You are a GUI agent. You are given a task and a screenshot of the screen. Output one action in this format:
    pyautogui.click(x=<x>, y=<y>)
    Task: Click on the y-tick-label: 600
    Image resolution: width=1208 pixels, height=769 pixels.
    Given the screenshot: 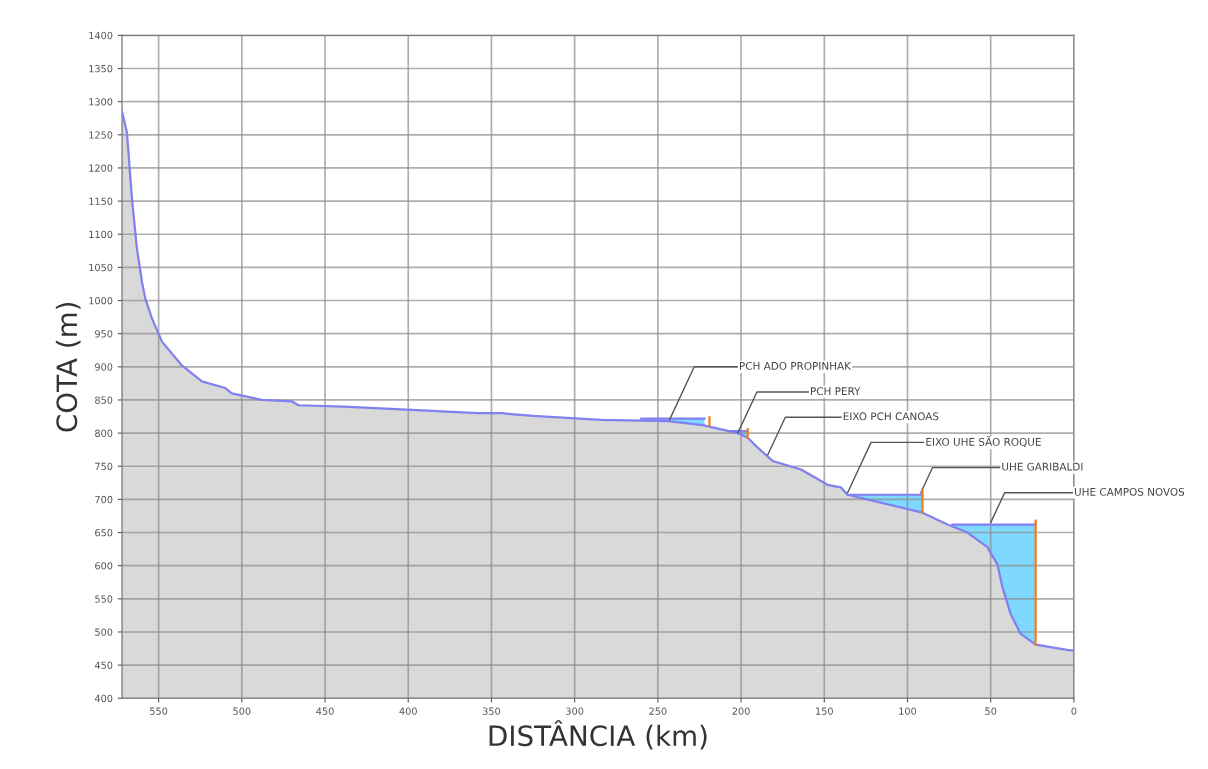 What is the action you would take?
    pyautogui.click(x=104, y=566)
    